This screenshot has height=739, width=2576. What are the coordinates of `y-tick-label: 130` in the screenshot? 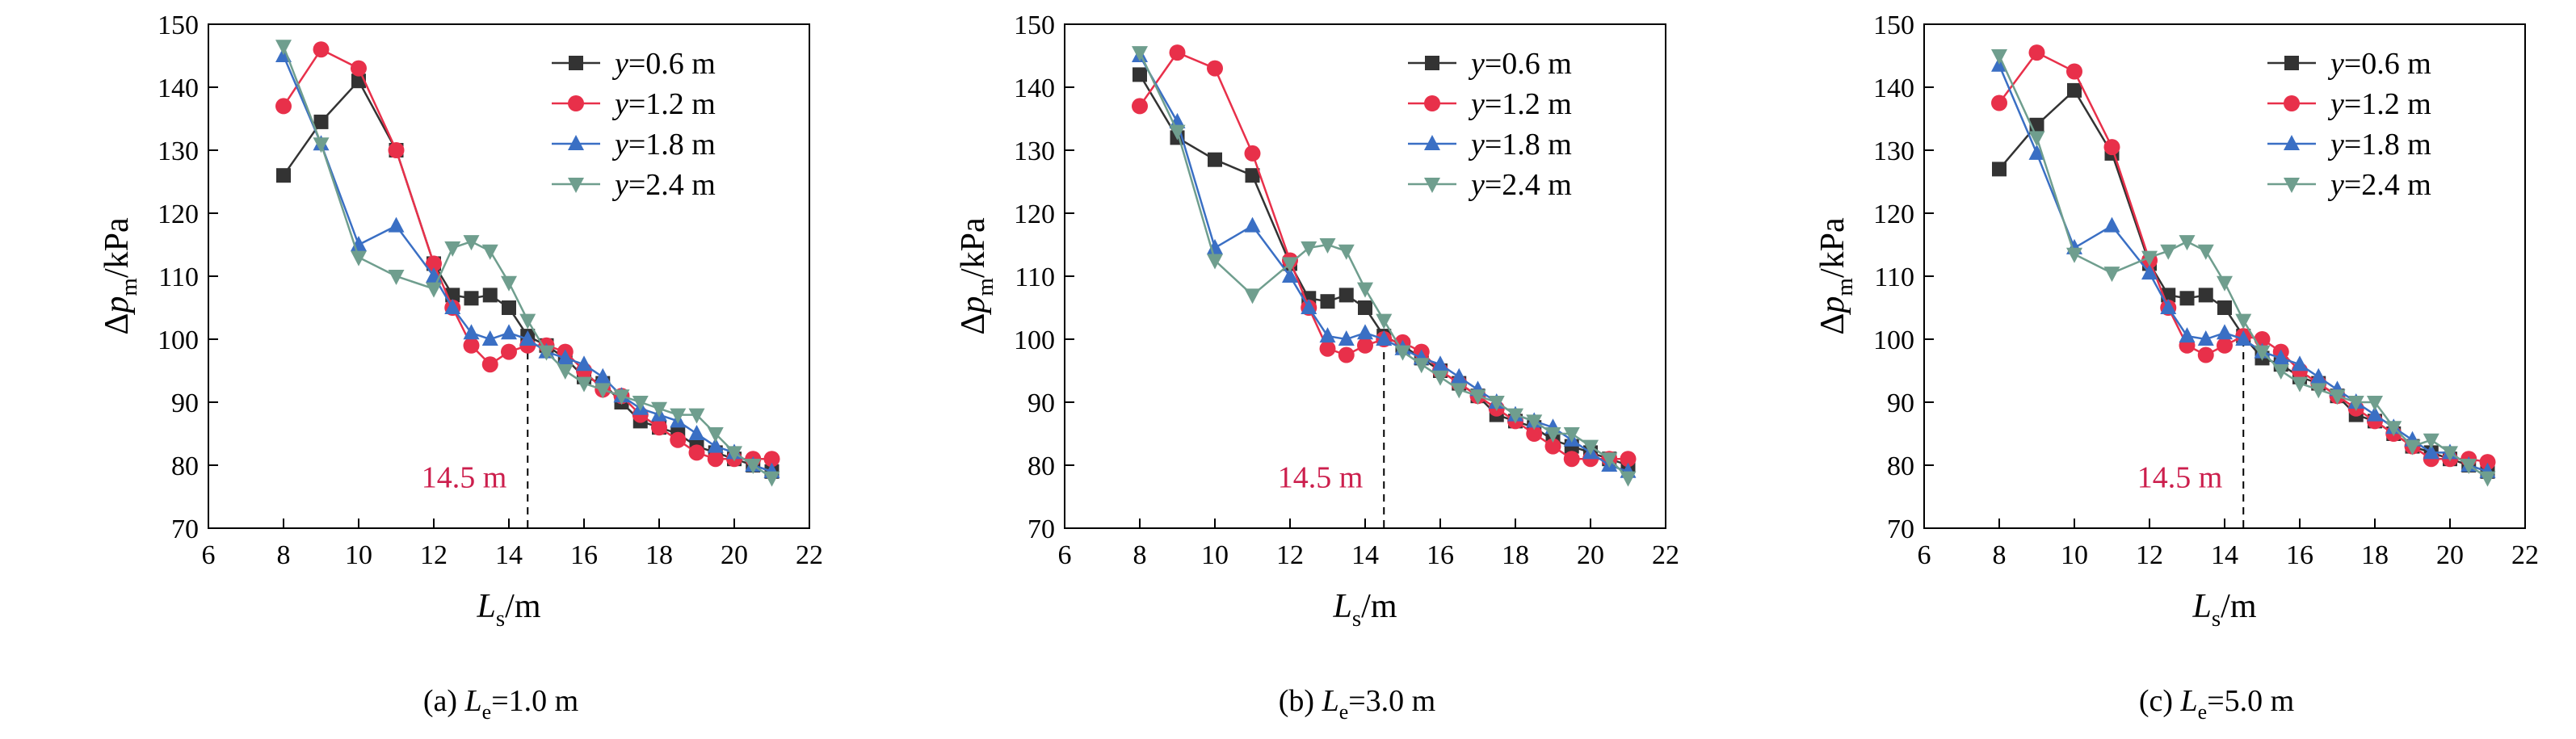 It's located at (1034, 151).